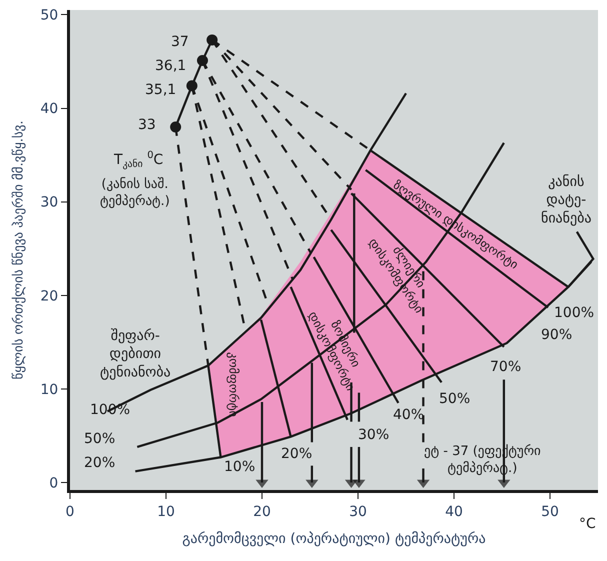 The height and width of the screenshot is (561, 607). Describe the element at coordinates (180, 42) in the screenshot. I see `annotation: 37` at that location.